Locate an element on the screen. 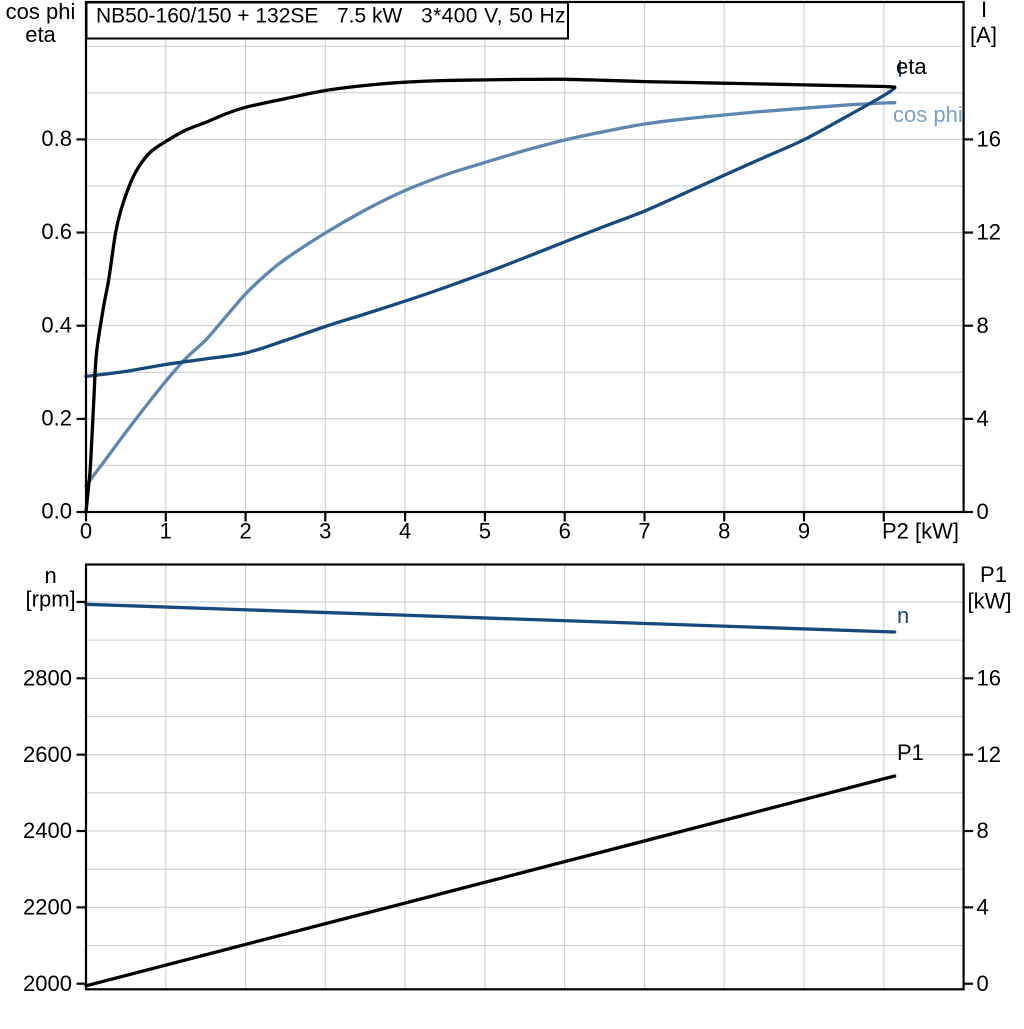  svg-text: 7.5 kW is located at coordinates (370, 16).